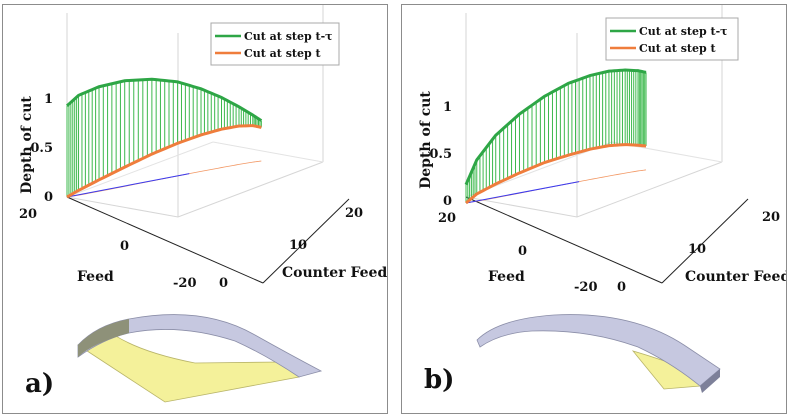  I want to click on chip-cut-face, so click(188, 365).